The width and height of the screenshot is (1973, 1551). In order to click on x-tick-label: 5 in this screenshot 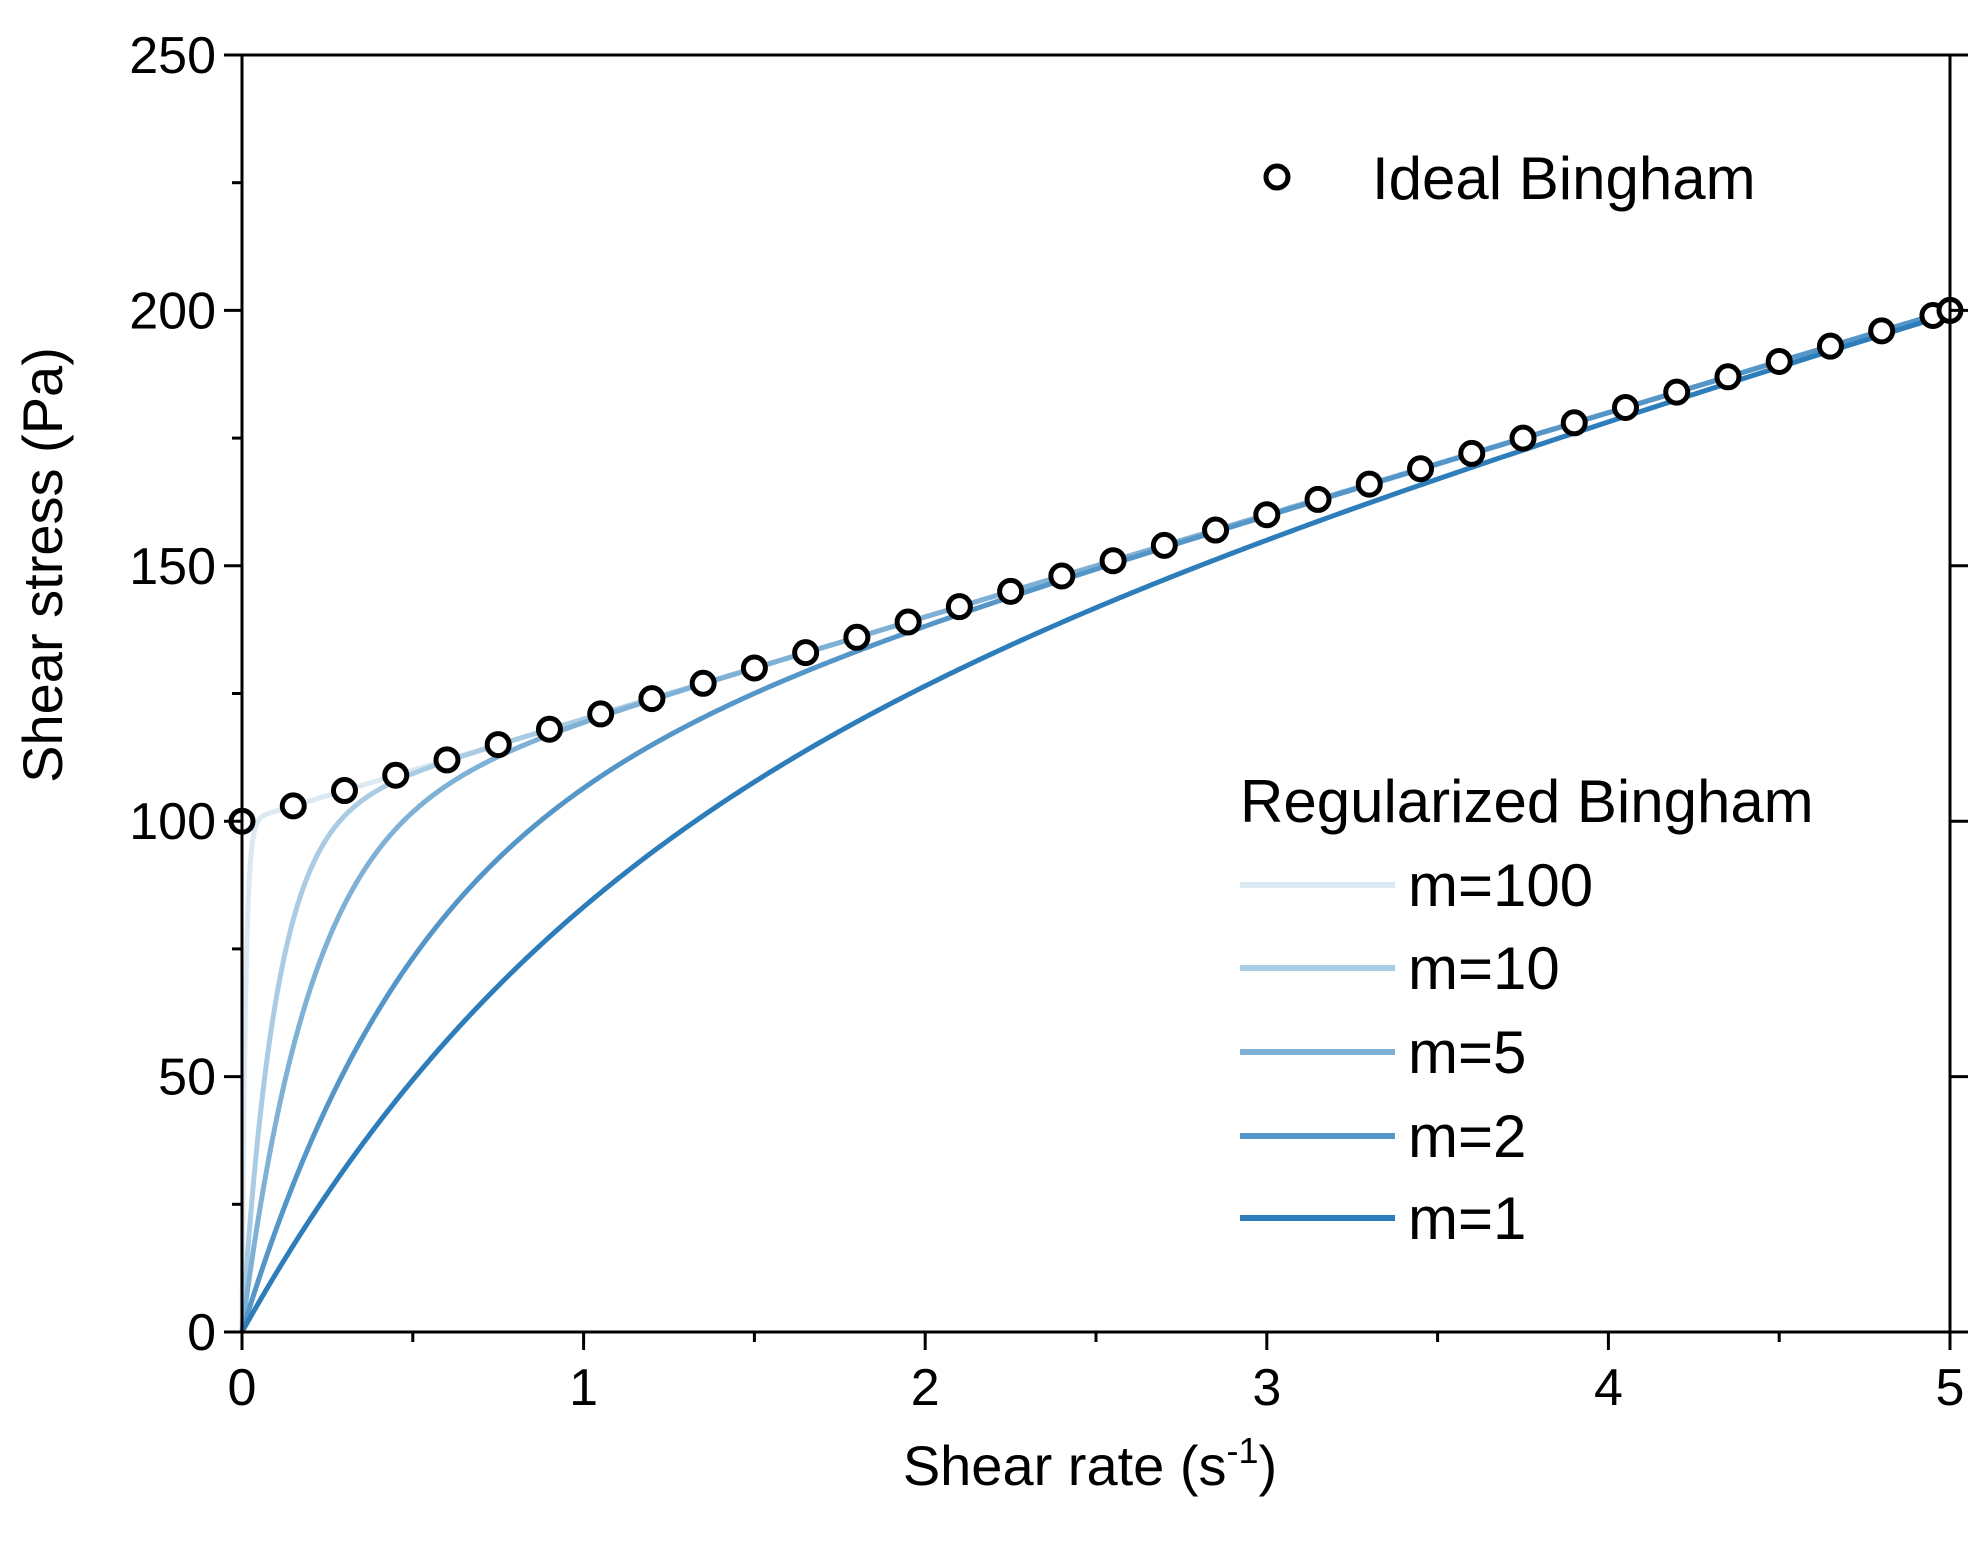, I will do `click(1950, 1388)`.